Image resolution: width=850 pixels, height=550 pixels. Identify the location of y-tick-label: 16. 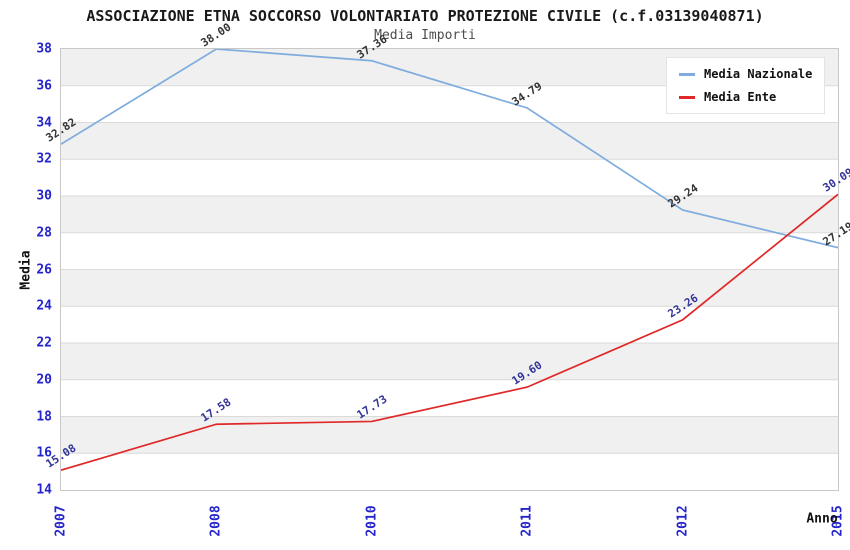
(44, 453).